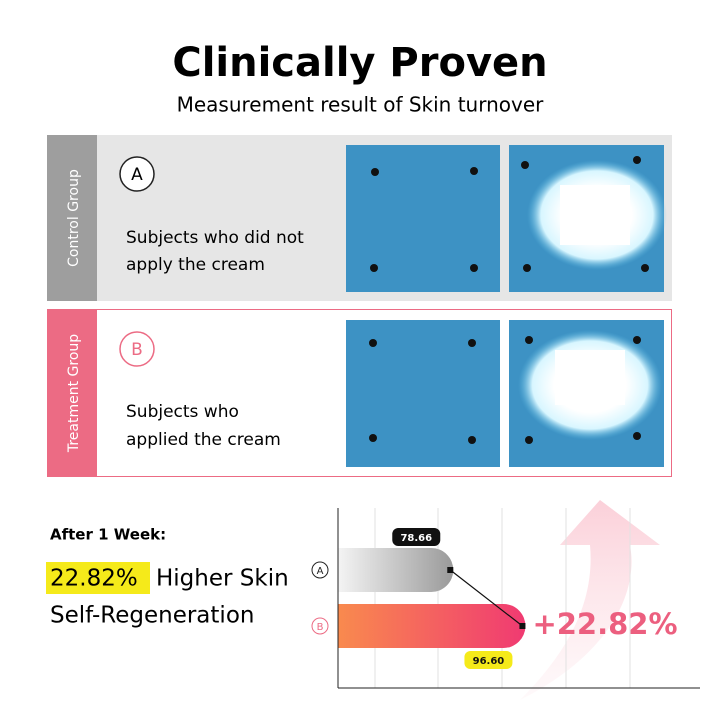 The width and height of the screenshot is (720, 720). What do you see at coordinates (418, 598) in the screenshot?
I see `chart: A 78.66 B 96.60` at bounding box center [418, 598].